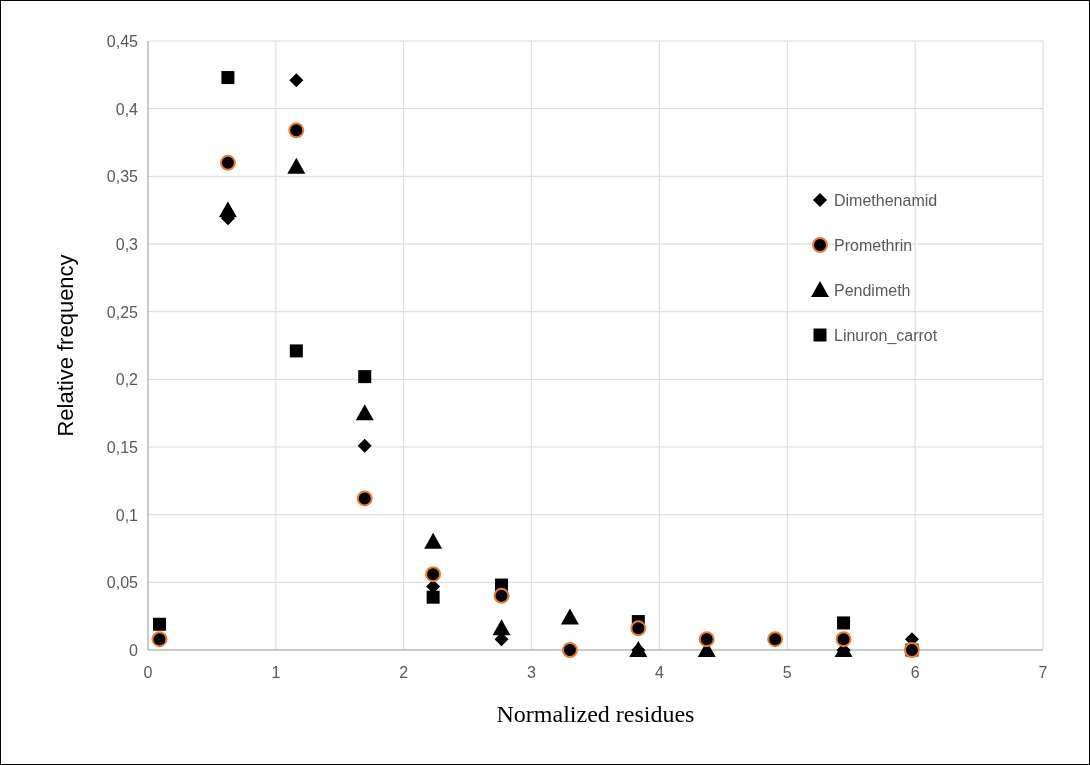 The height and width of the screenshot is (765, 1090). Describe the element at coordinates (134, 650) in the screenshot. I see `y-tick-label: 0` at that location.